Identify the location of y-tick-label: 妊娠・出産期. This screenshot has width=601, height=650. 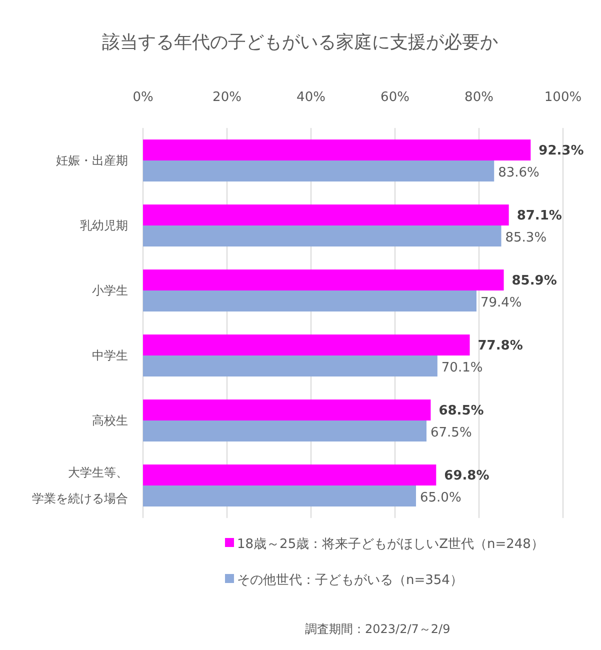
(92, 161).